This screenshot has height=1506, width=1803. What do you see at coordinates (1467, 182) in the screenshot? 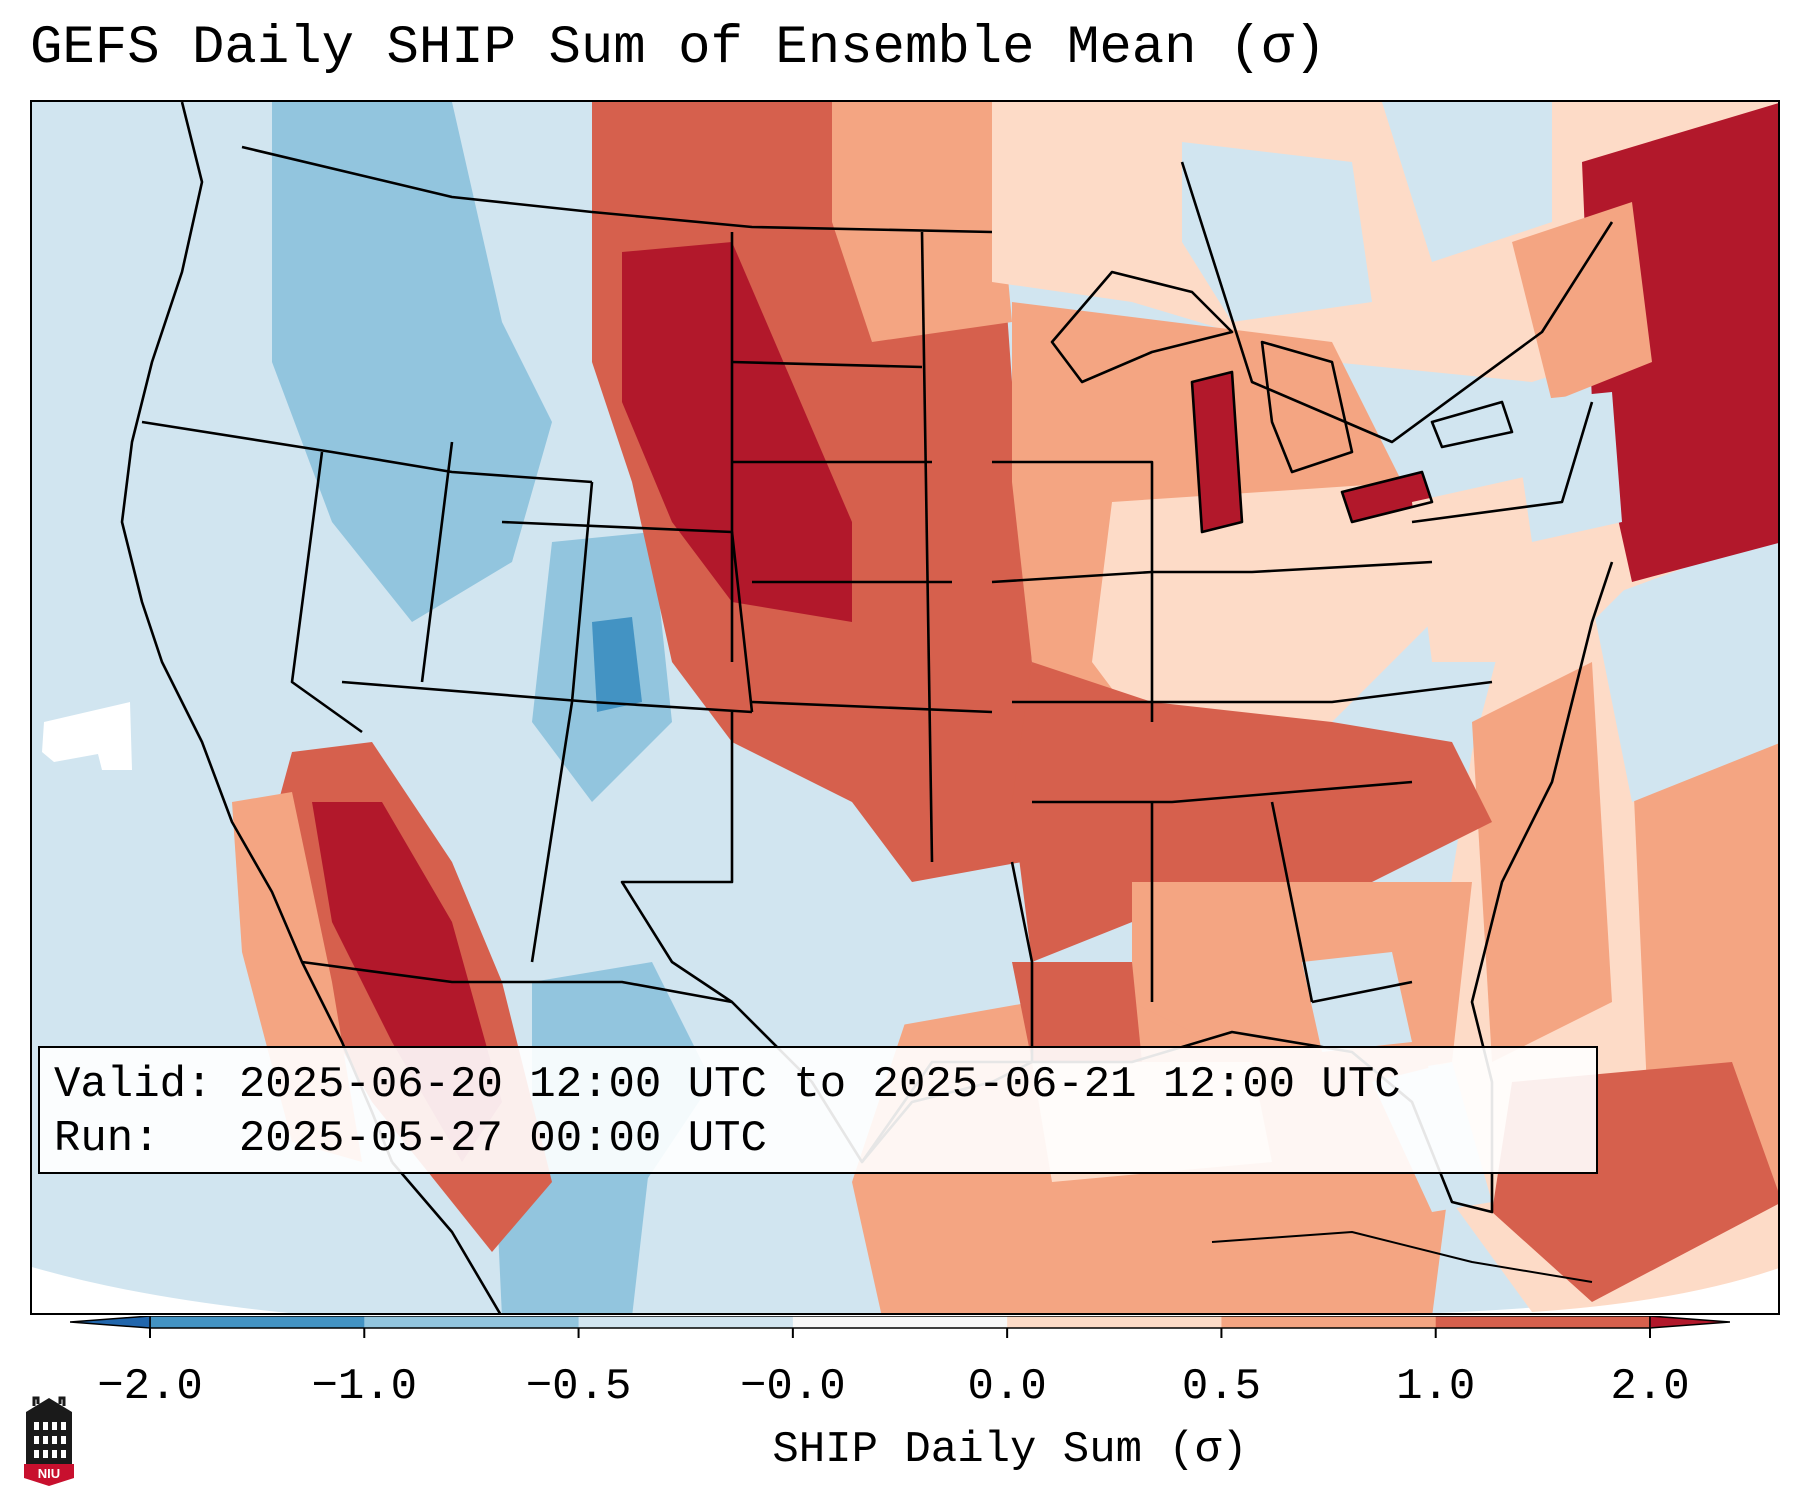
I see `region-quebec-blue` at bounding box center [1467, 182].